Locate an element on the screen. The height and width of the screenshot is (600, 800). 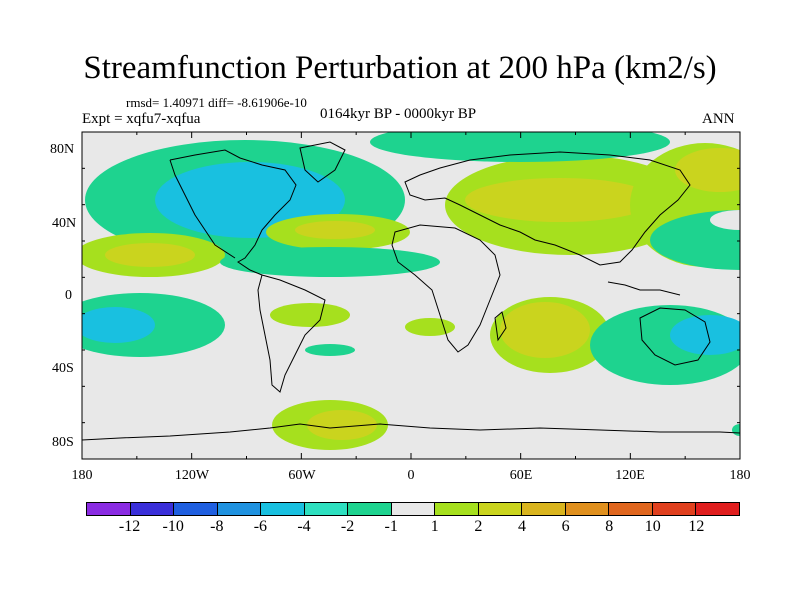
colorbar-label: -4 is located at coordinates (304, 526).